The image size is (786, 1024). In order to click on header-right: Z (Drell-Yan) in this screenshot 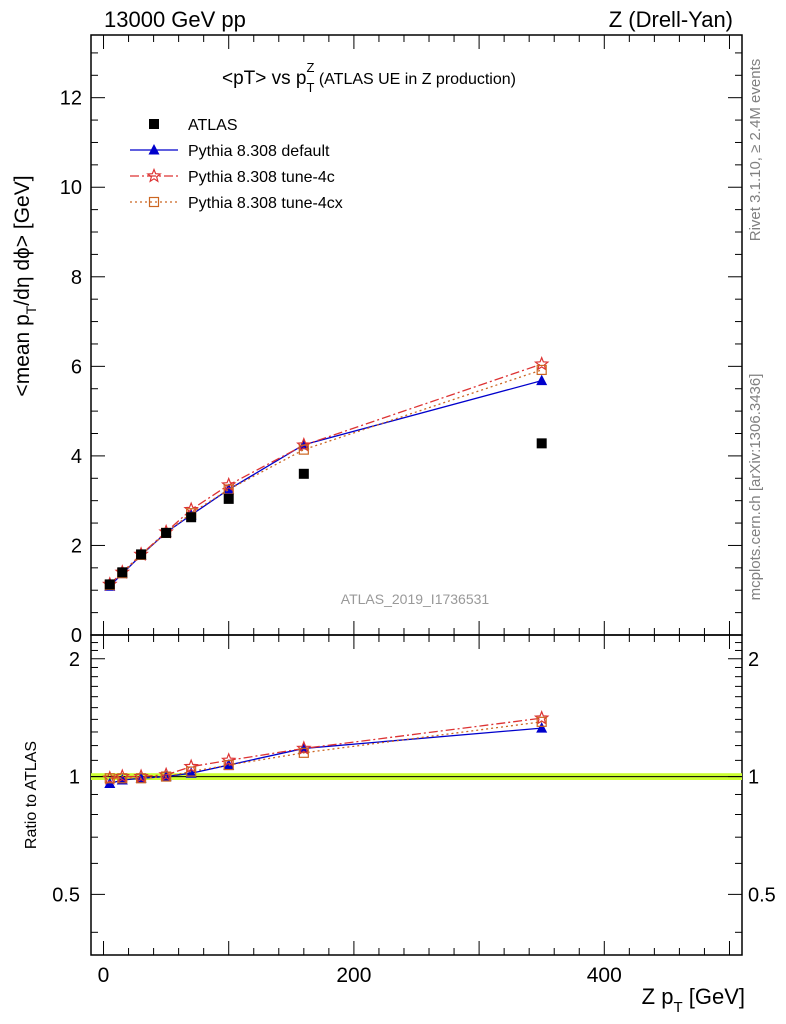, I will do `click(671, 19)`.